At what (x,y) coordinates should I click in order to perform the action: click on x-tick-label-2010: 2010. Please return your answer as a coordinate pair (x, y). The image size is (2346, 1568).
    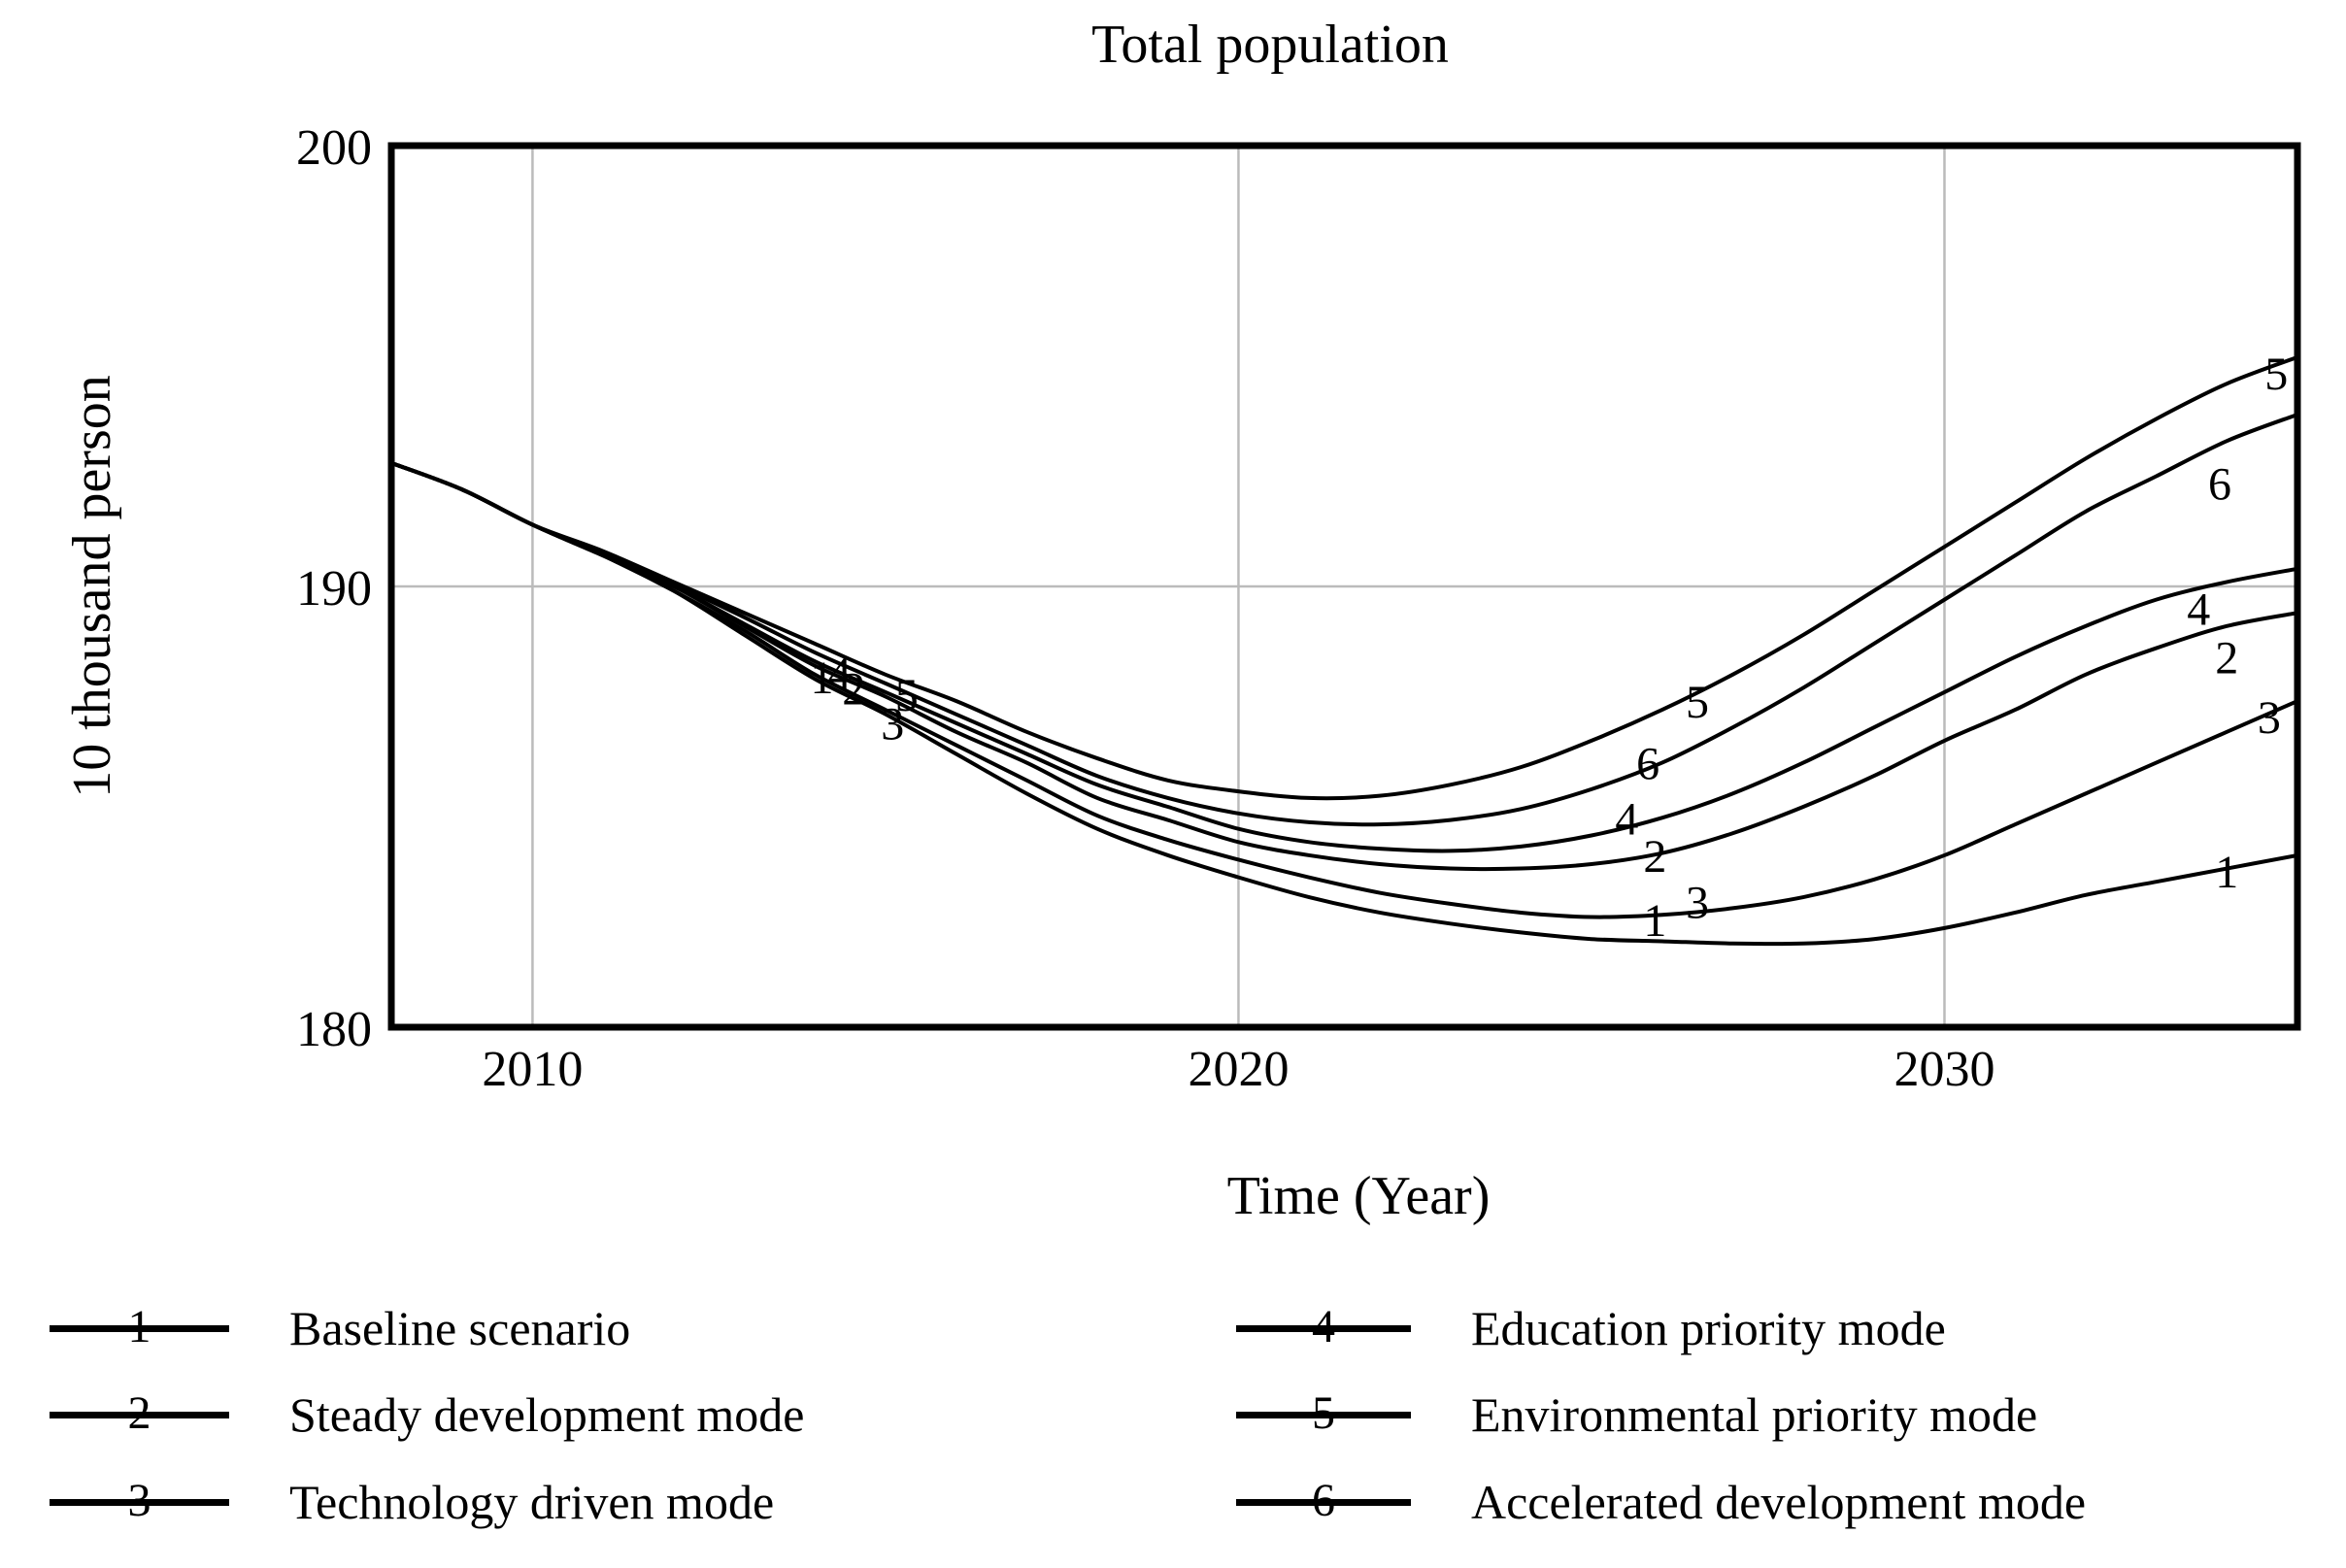
    Looking at the image, I should click on (533, 1069).